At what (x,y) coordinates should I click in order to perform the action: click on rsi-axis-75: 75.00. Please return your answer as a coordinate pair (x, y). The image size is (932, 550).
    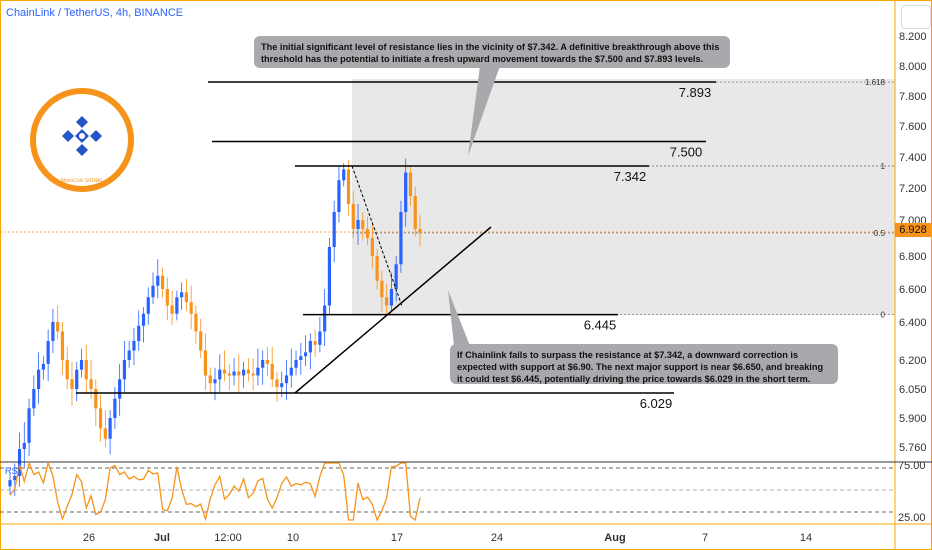
    Looking at the image, I should click on (912, 466).